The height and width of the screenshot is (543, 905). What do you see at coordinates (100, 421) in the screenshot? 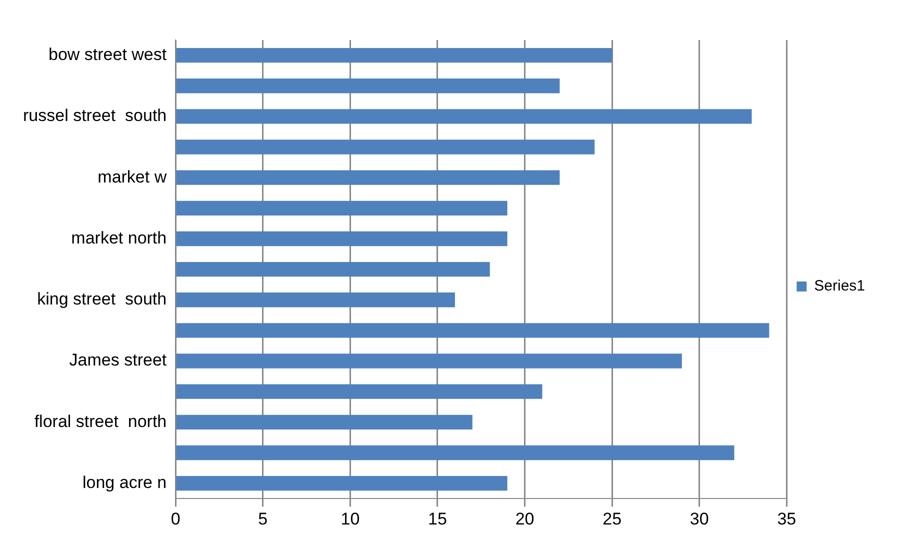
I see `y-tick-label: floral street north` at bounding box center [100, 421].